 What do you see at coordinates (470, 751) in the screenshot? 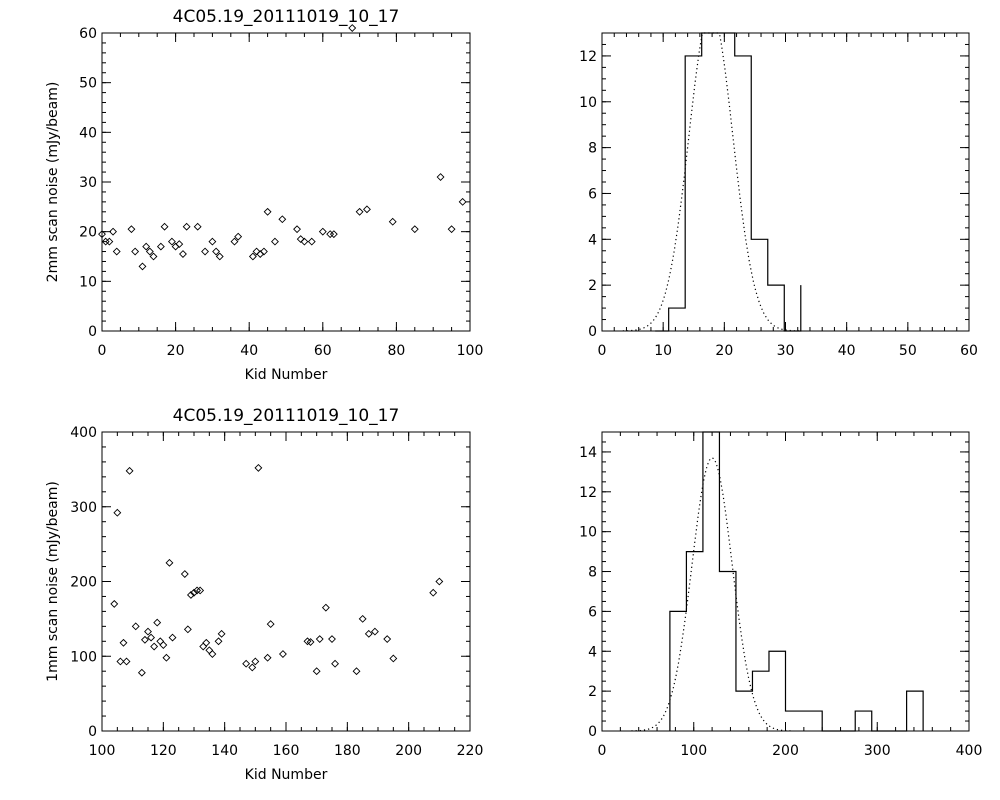
I see `x-tick-label: 220` at bounding box center [470, 751].